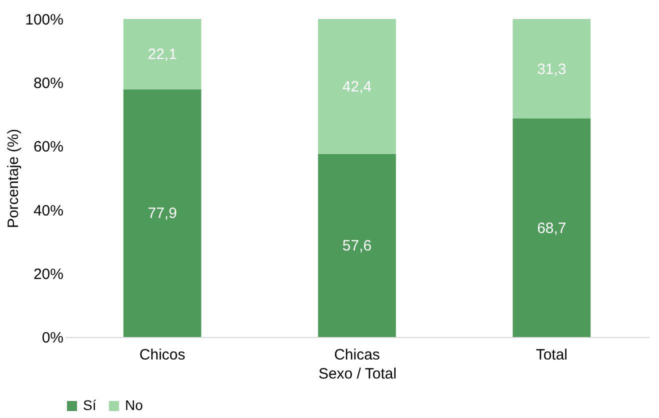 The image size is (659, 418). I want to click on data-label: 22,1, so click(162, 55).